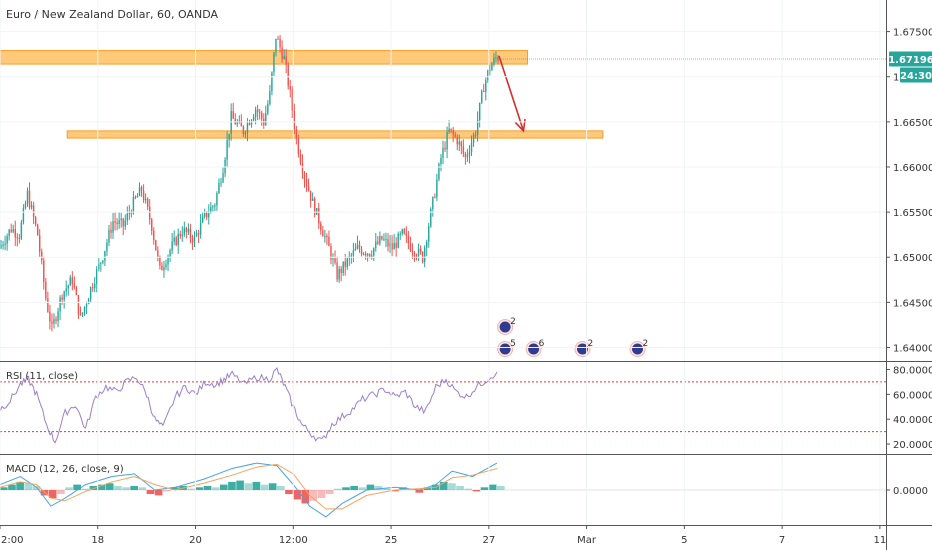  Describe the element at coordinates (535, 348) in the screenshot. I see `event-flag-icon: 6` at that location.